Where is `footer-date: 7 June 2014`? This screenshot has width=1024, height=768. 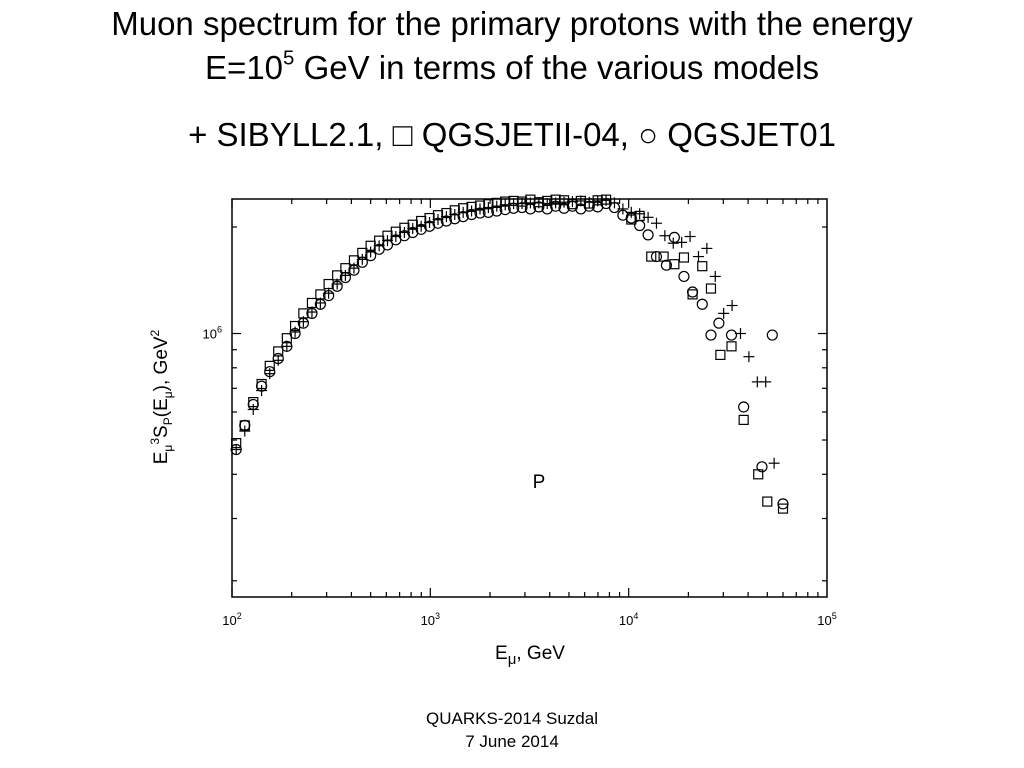 footer-date: 7 June 2014 is located at coordinates (512, 741).